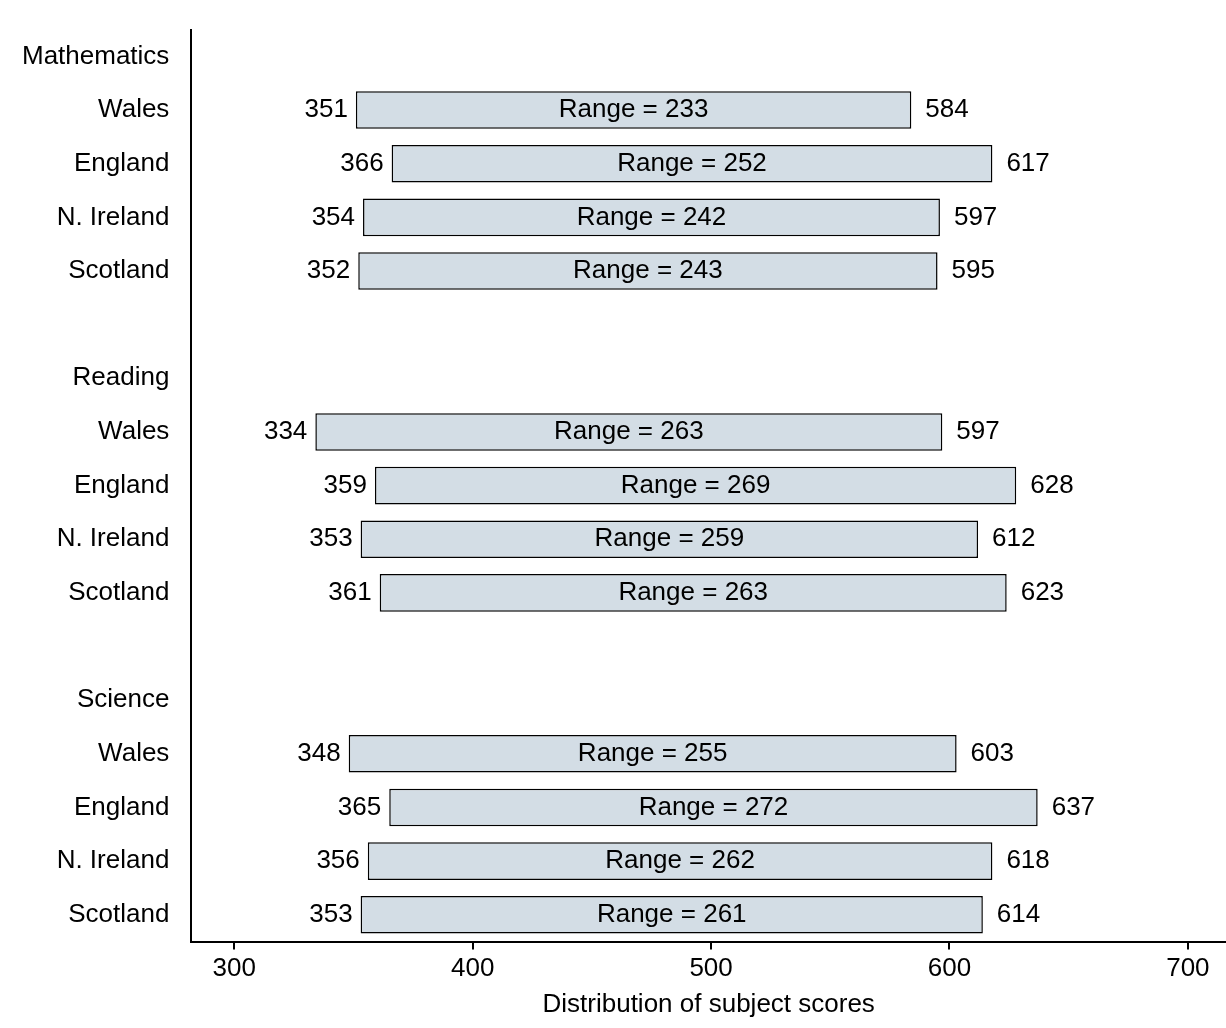  What do you see at coordinates (333, 215) in the screenshot?
I see `annotation: 354` at bounding box center [333, 215].